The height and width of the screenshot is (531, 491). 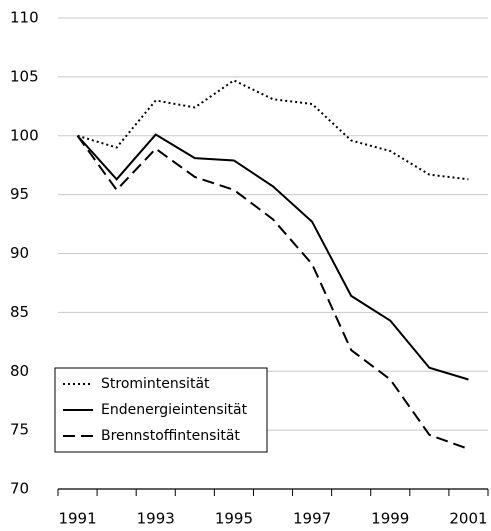 What do you see at coordinates (24, 135) in the screenshot?
I see `y-tick-label: 100` at bounding box center [24, 135].